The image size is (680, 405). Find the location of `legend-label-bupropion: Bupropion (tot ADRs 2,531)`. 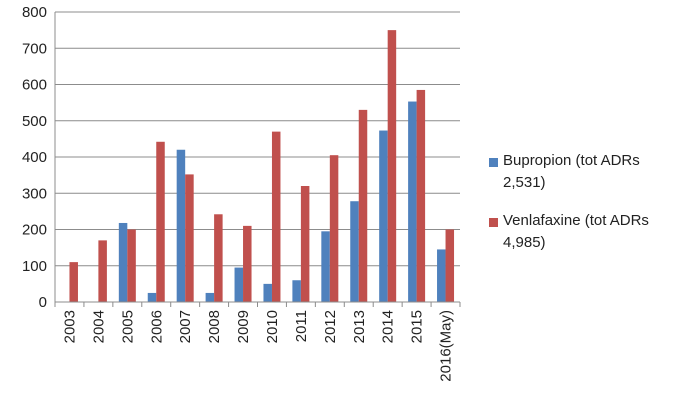

legend-label-bupropion: Bupropion (tot ADRs 2,531) is located at coordinates (571, 171).